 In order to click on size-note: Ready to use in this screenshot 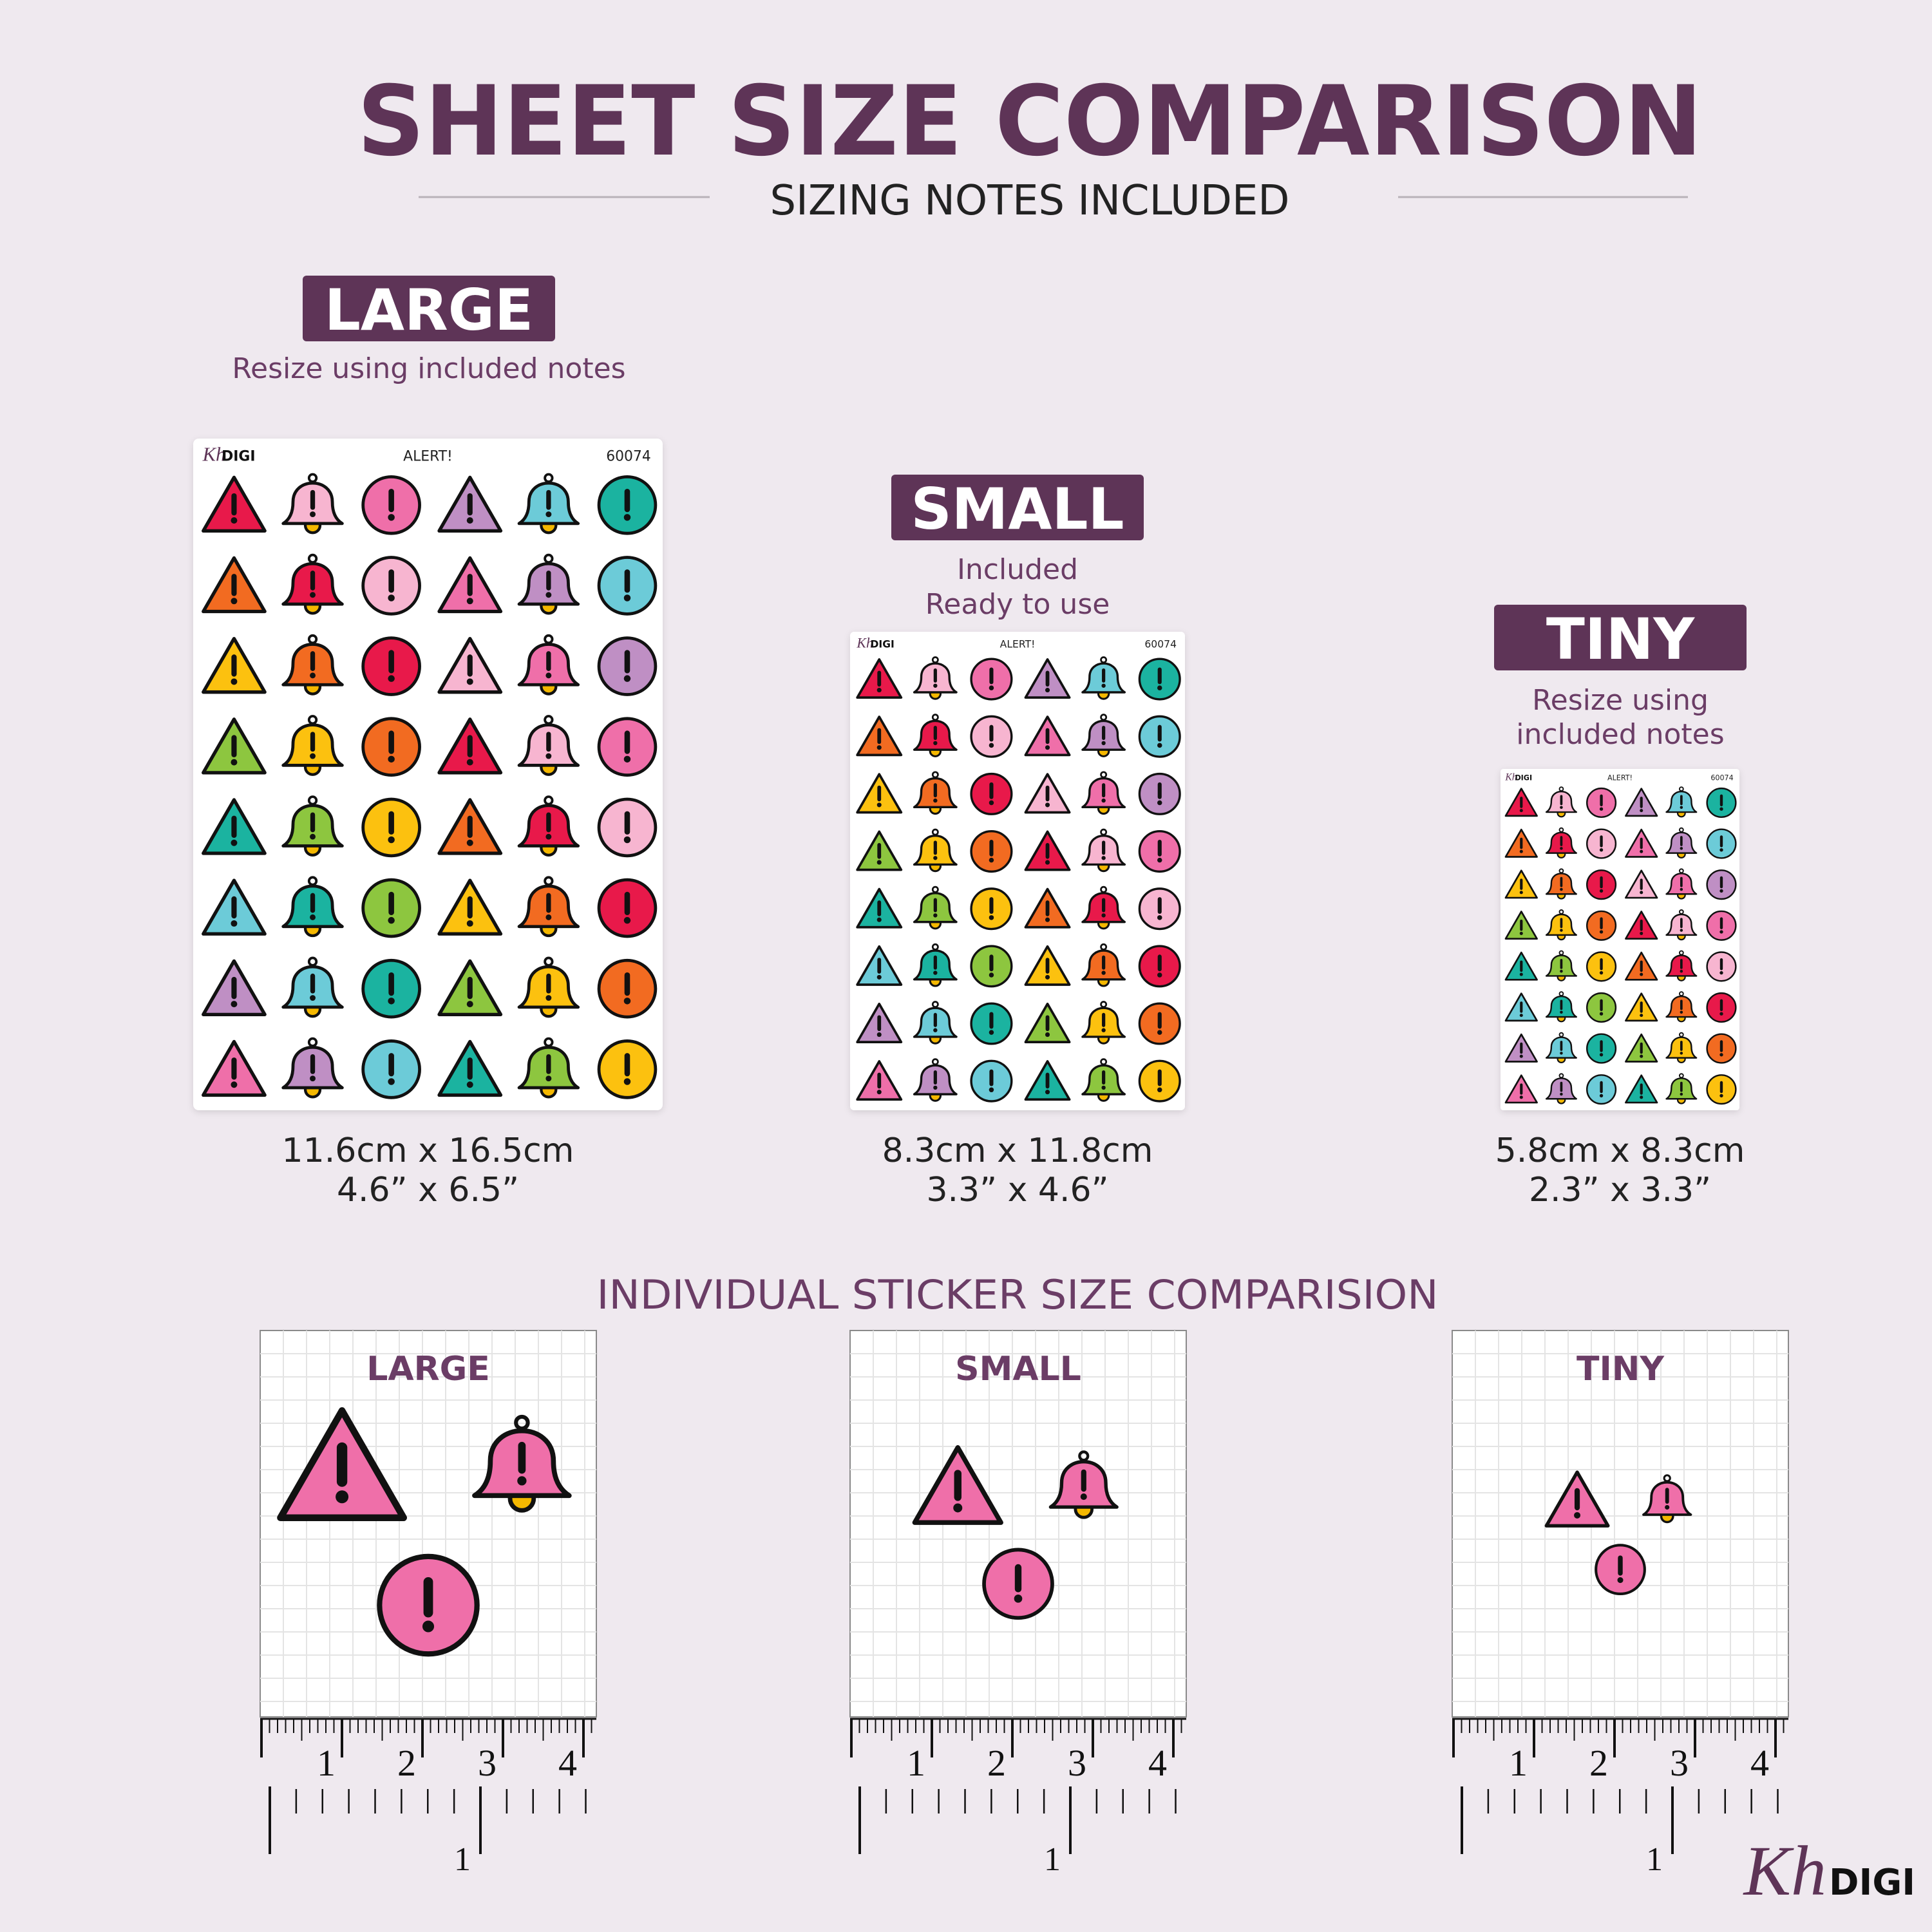, I will do `click(1017, 604)`.